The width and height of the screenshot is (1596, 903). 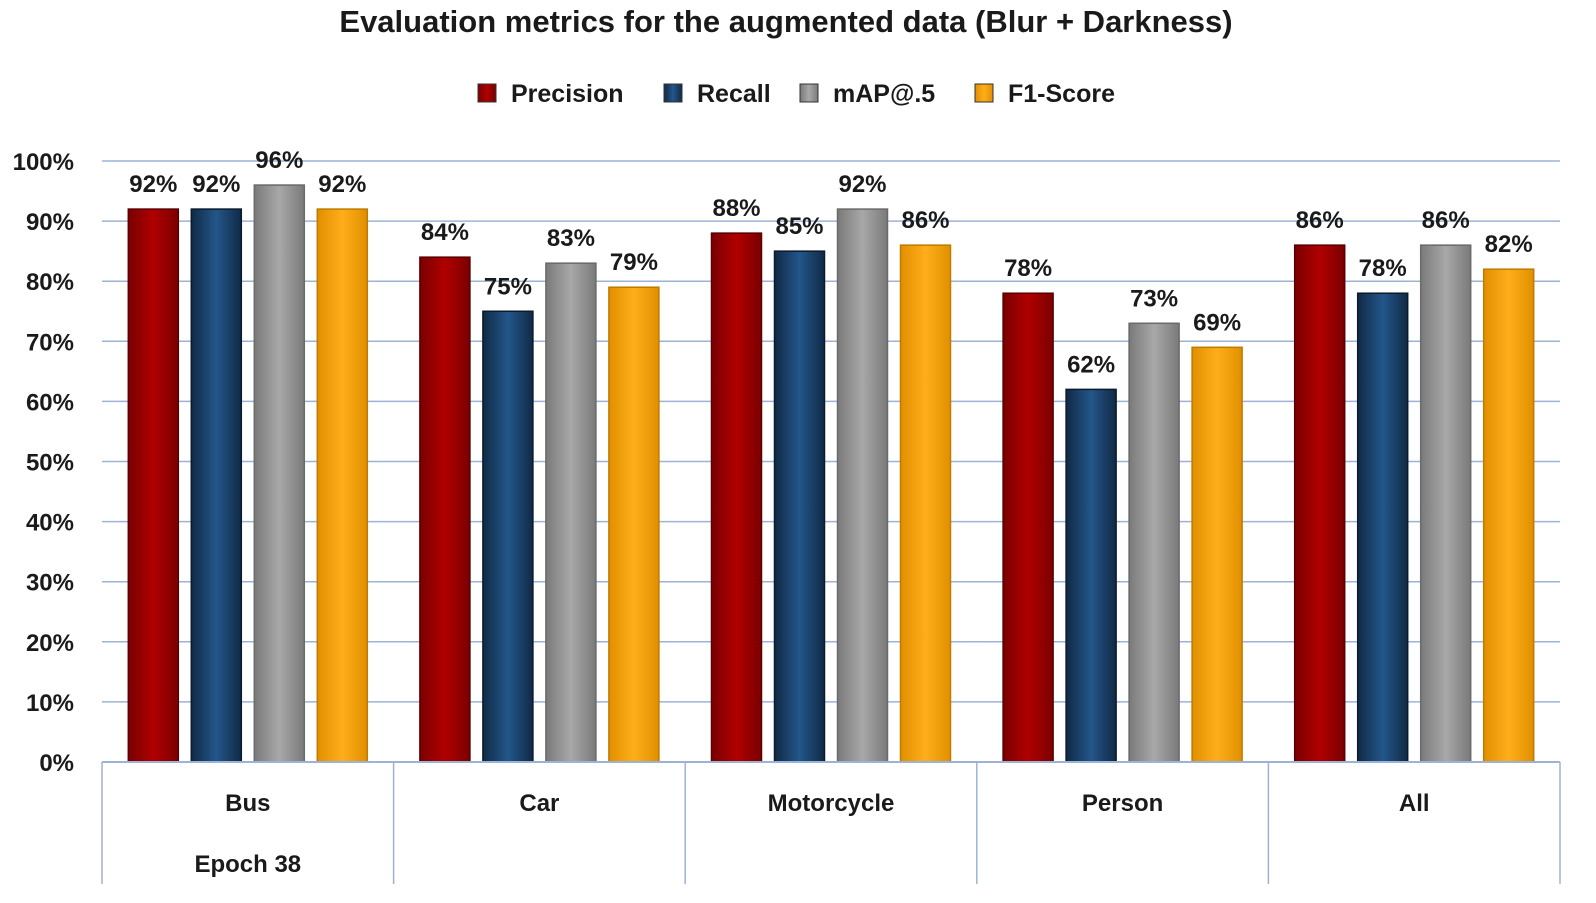 What do you see at coordinates (342, 184) in the screenshot?
I see `data-label-bus-f1-score: 92%` at bounding box center [342, 184].